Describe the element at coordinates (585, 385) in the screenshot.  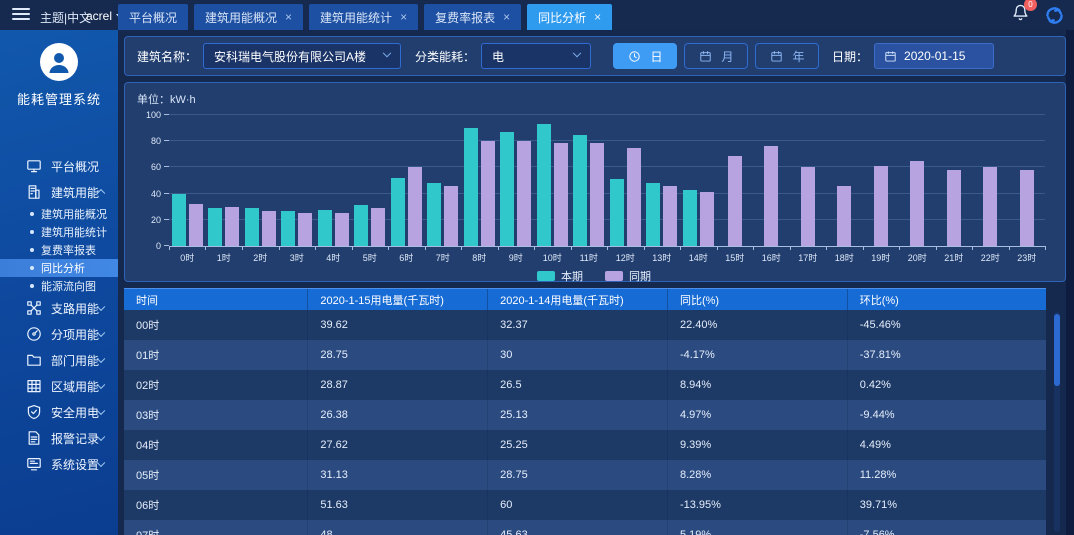
I see `table-row: 02时 28.87 26.5 8.94% 0.42%` at that location.